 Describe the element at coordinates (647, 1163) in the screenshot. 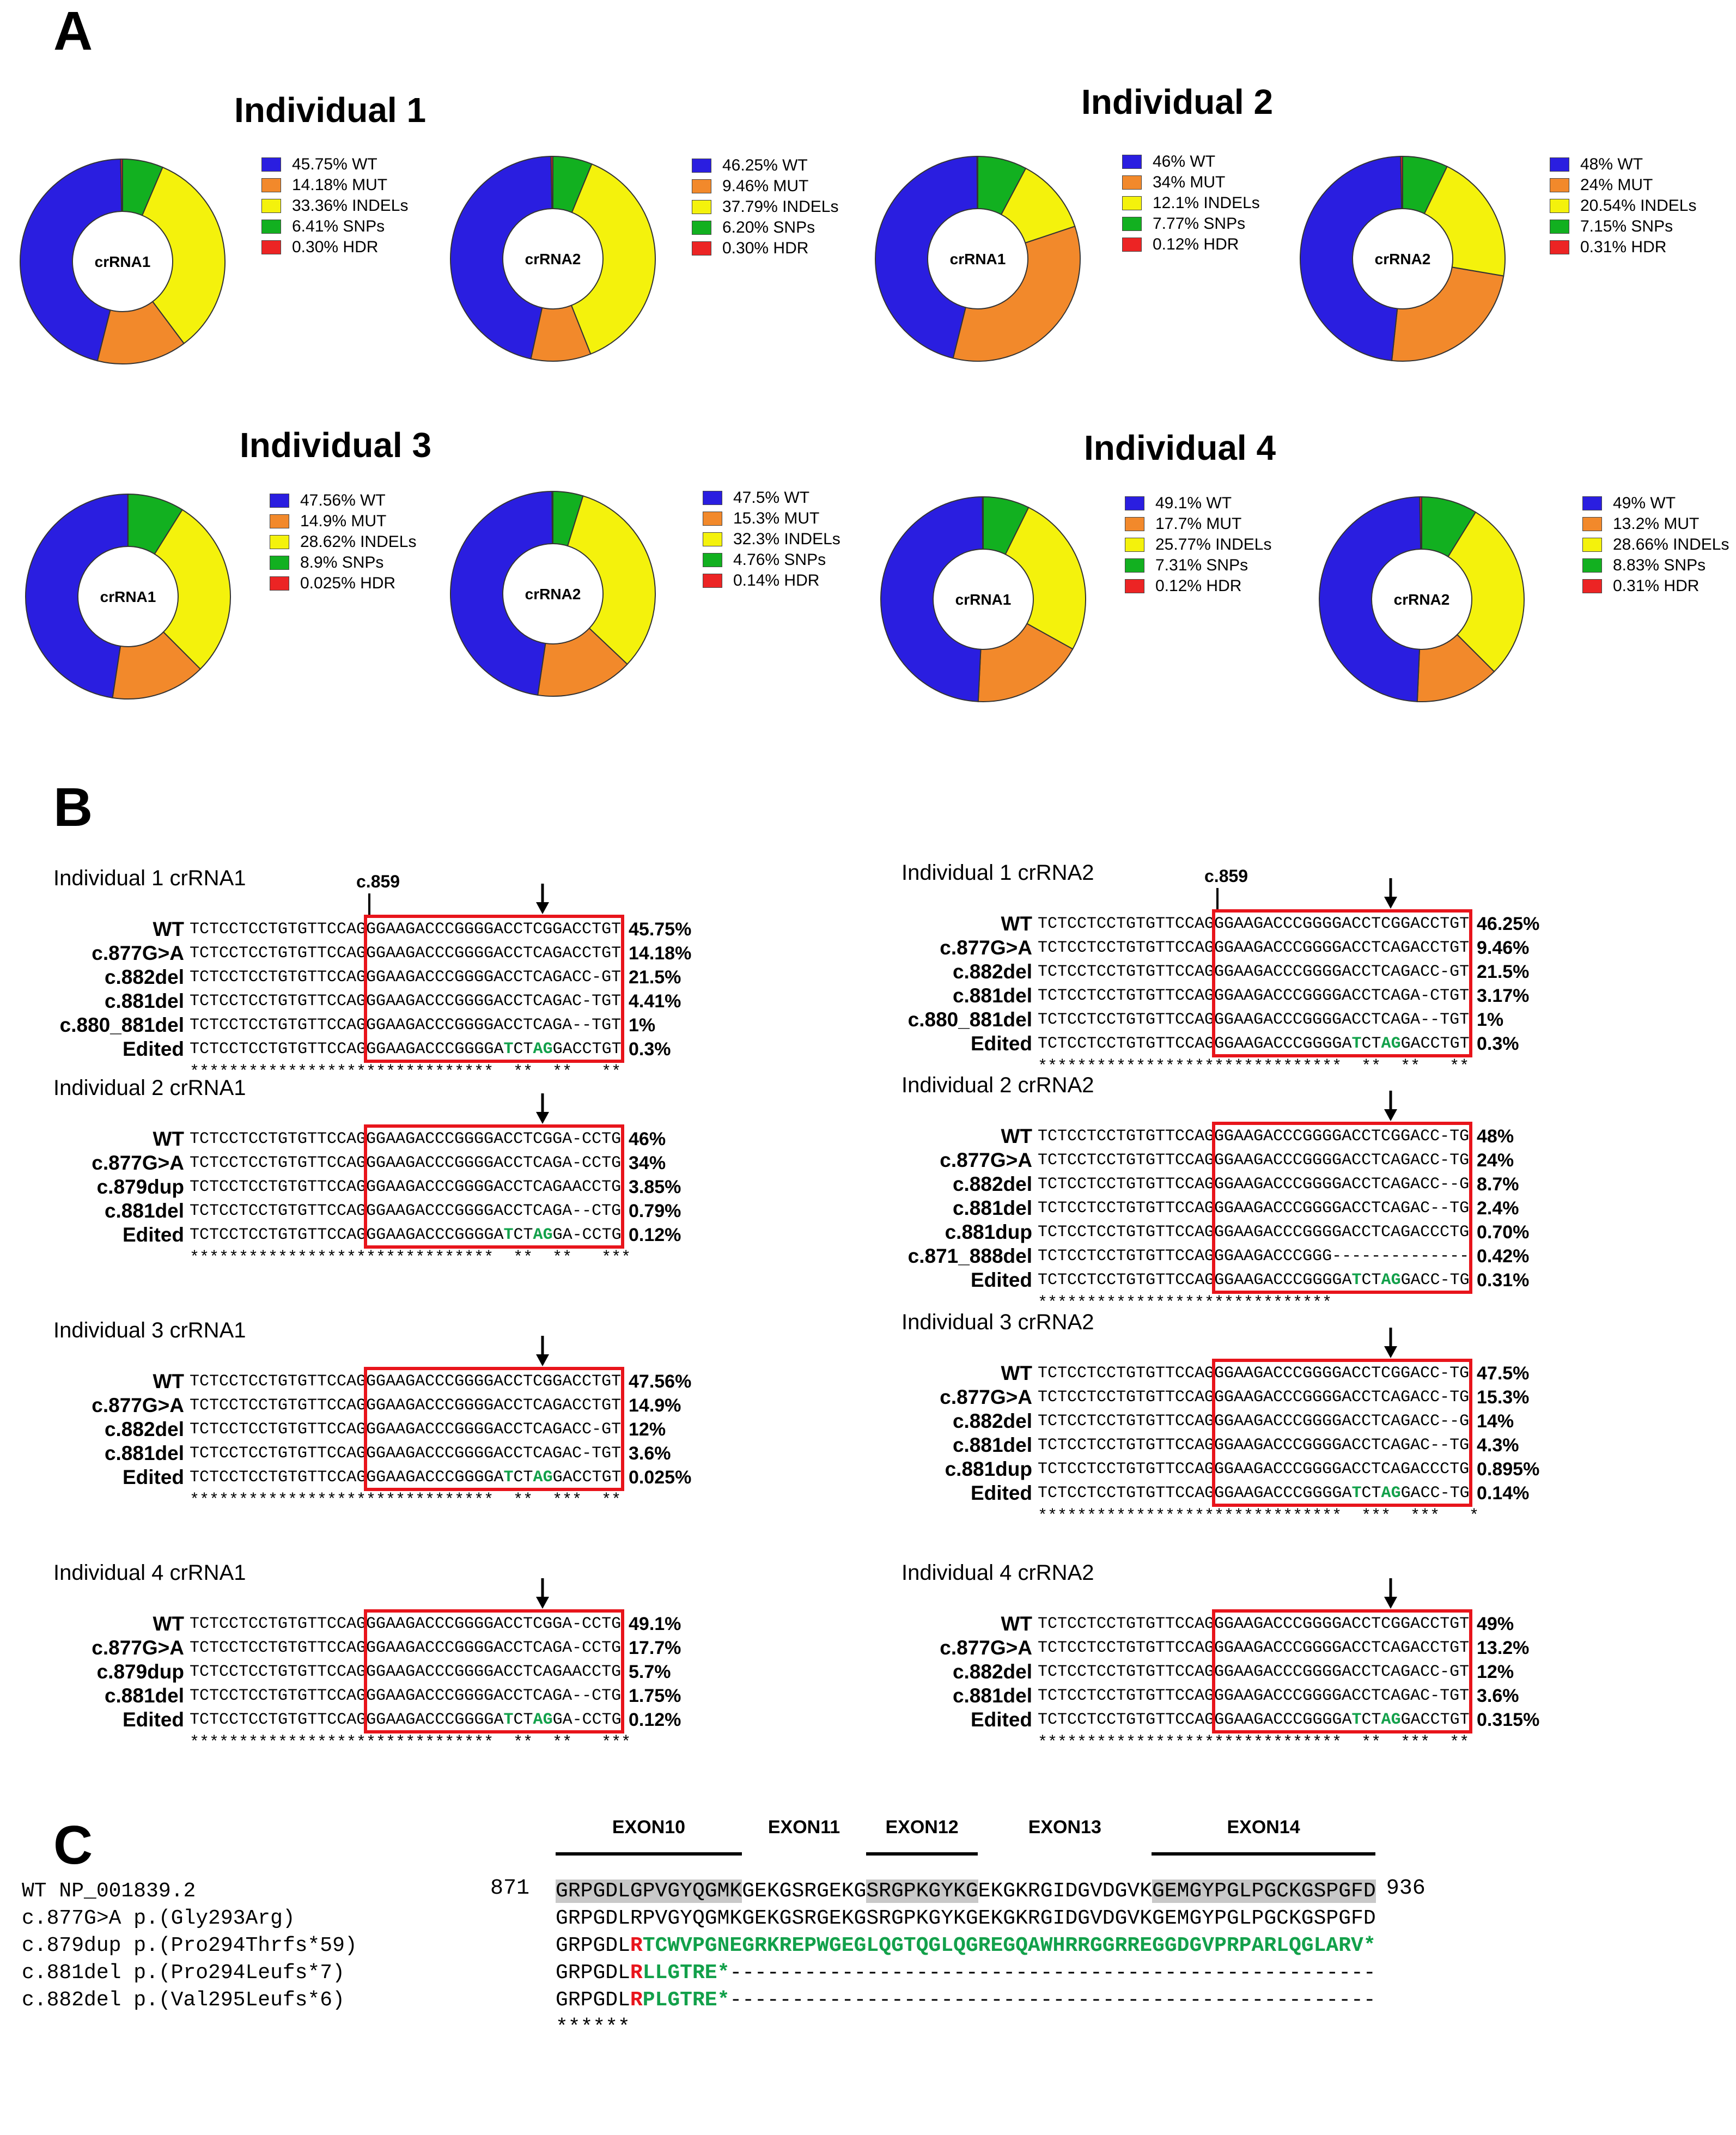

I see `alignment-row-percent: 34%` at that location.